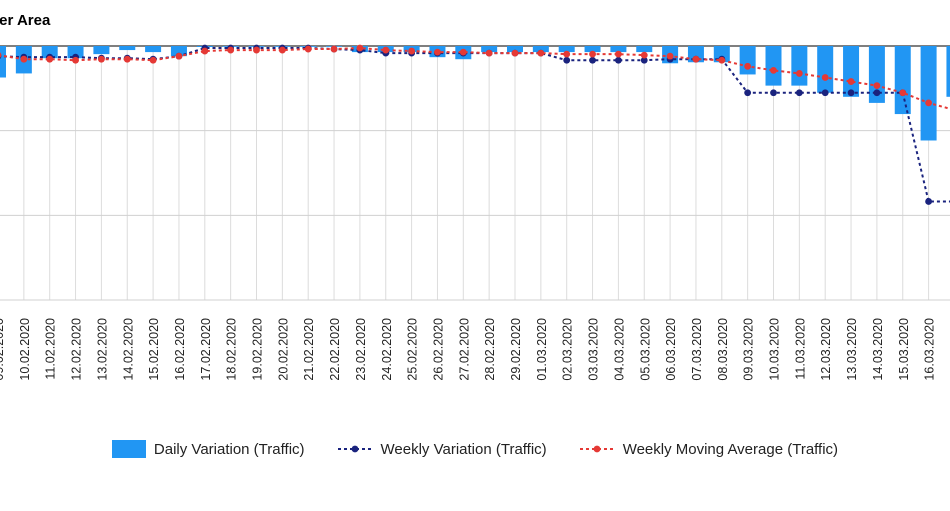  What do you see at coordinates (671, 349) in the screenshot?
I see `x-tick-label: 06.03.2020` at bounding box center [671, 349].